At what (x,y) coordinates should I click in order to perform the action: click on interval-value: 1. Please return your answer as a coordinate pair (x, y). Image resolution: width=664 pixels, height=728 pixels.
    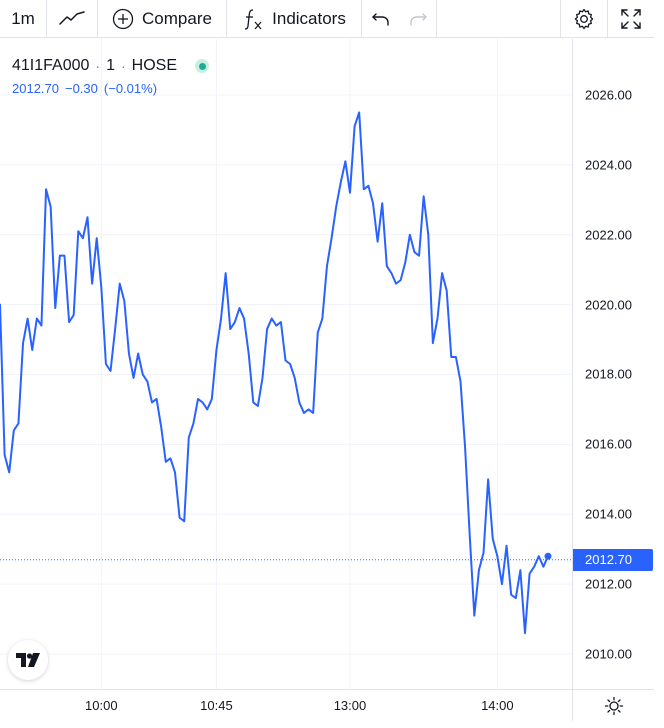
    Looking at the image, I should click on (110, 65).